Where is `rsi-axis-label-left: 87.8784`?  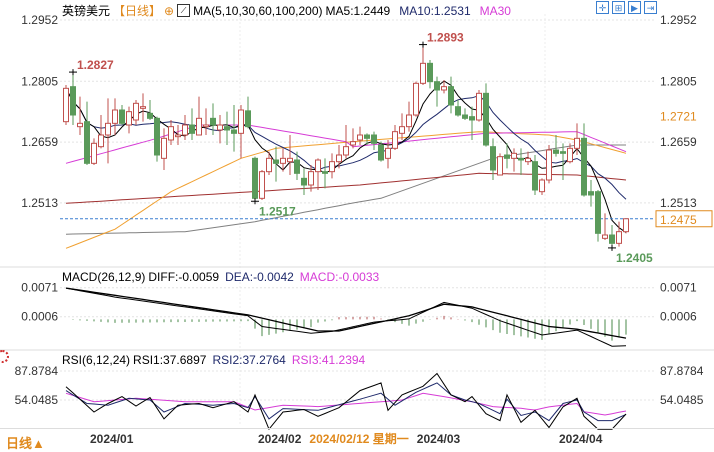 rsi-axis-label-left: 87.8784 is located at coordinates (37, 371).